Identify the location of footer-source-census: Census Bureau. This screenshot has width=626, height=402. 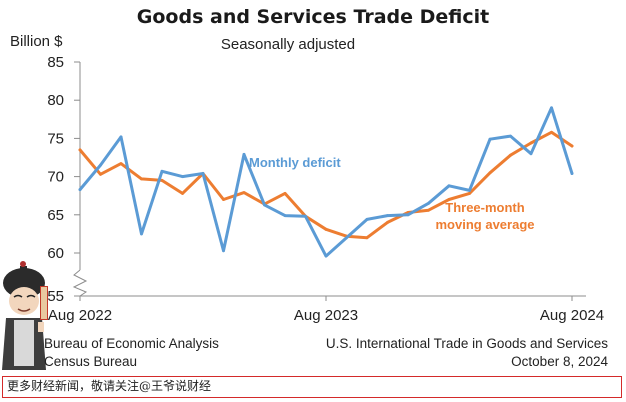
(91, 361).